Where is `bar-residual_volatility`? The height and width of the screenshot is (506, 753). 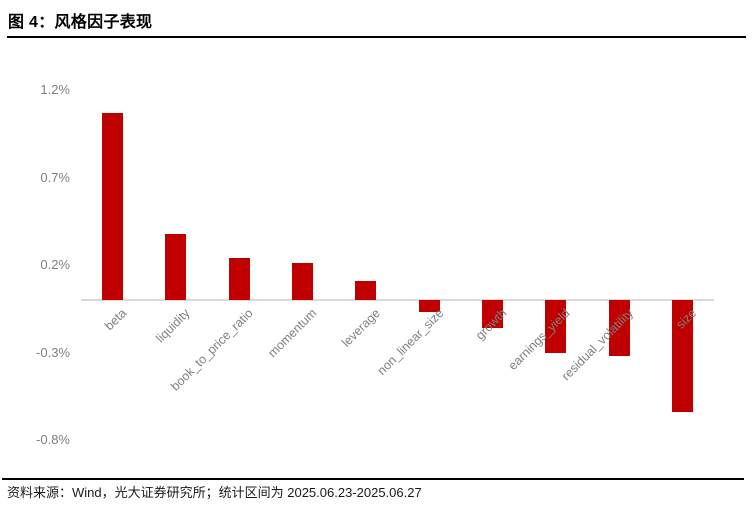 bar-residual_volatility is located at coordinates (619, 328).